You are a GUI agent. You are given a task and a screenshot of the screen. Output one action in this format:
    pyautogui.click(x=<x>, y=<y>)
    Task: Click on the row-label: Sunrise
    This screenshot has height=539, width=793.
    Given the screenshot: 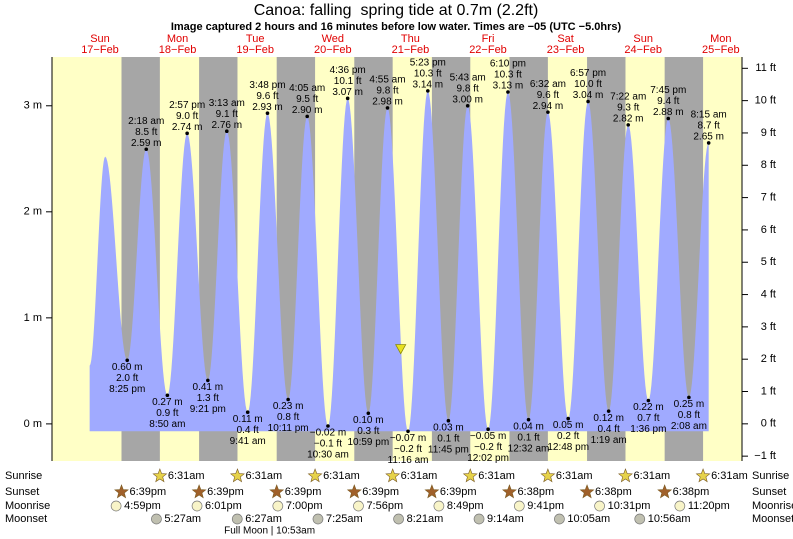 What is the action you would take?
    pyautogui.click(x=770, y=476)
    